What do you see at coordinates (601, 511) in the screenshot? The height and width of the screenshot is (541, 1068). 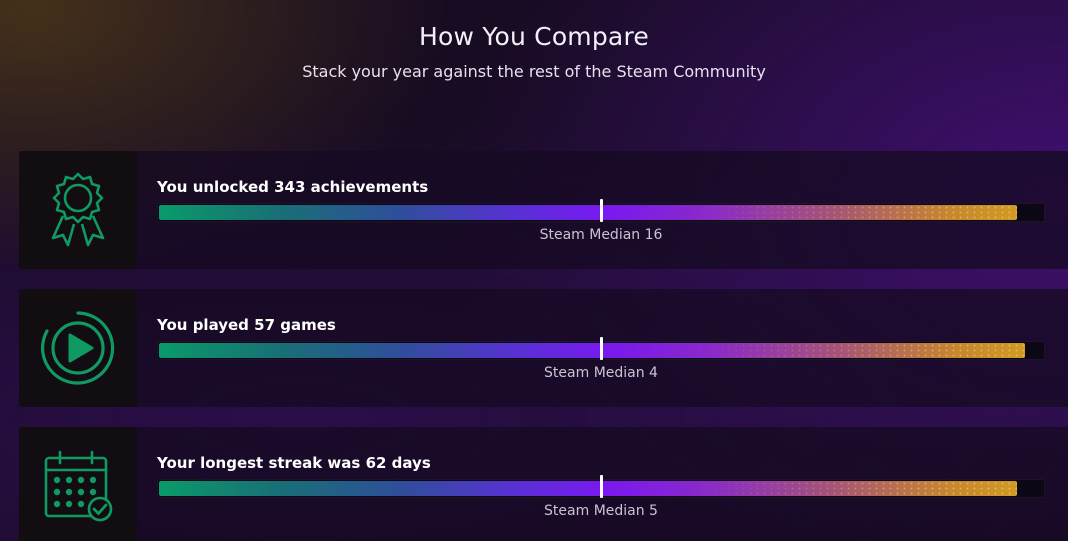 I see `median-label: Steam Median 5` at bounding box center [601, 511].